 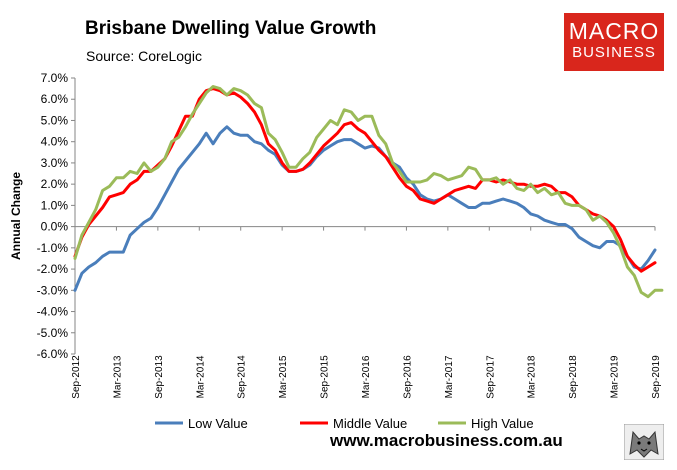 I want to click on chart-source: Source: CoreLogic, so click(x=144, y=56).